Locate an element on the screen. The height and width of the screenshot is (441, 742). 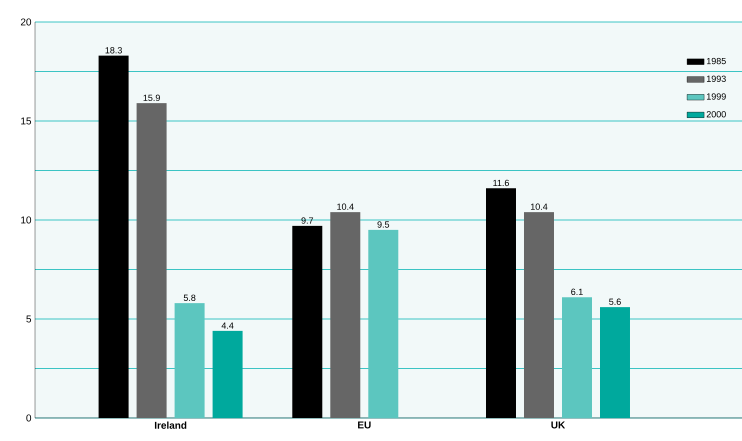
y-tick-label: 5 is located at coordinates (29, 319).